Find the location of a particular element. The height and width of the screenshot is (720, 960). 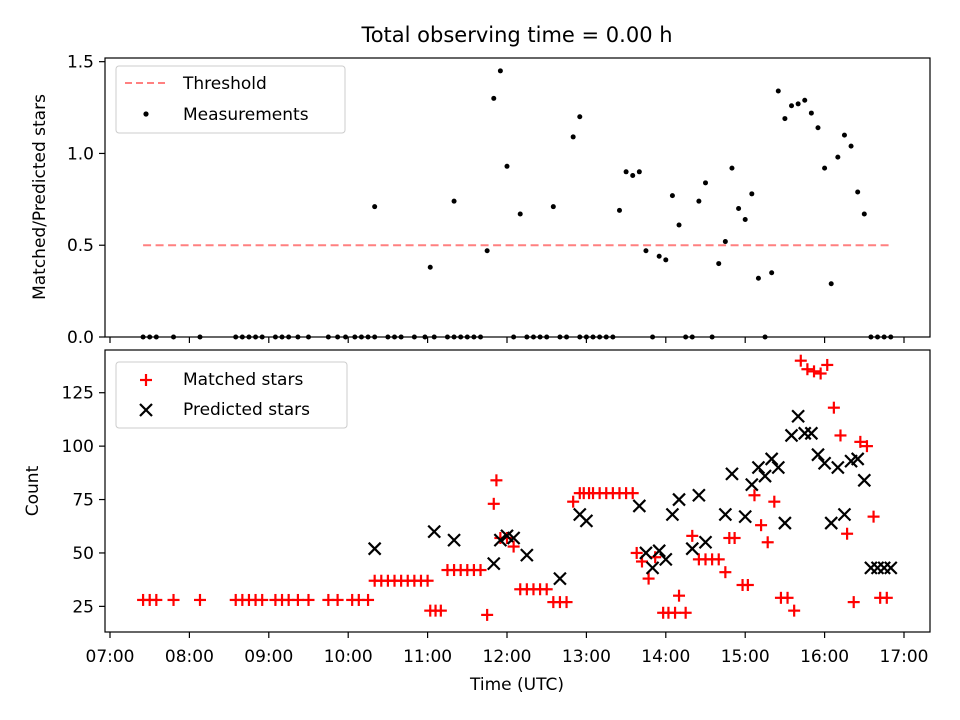

top-legend: Threshold Measurements is located at coordinates (230, 99).